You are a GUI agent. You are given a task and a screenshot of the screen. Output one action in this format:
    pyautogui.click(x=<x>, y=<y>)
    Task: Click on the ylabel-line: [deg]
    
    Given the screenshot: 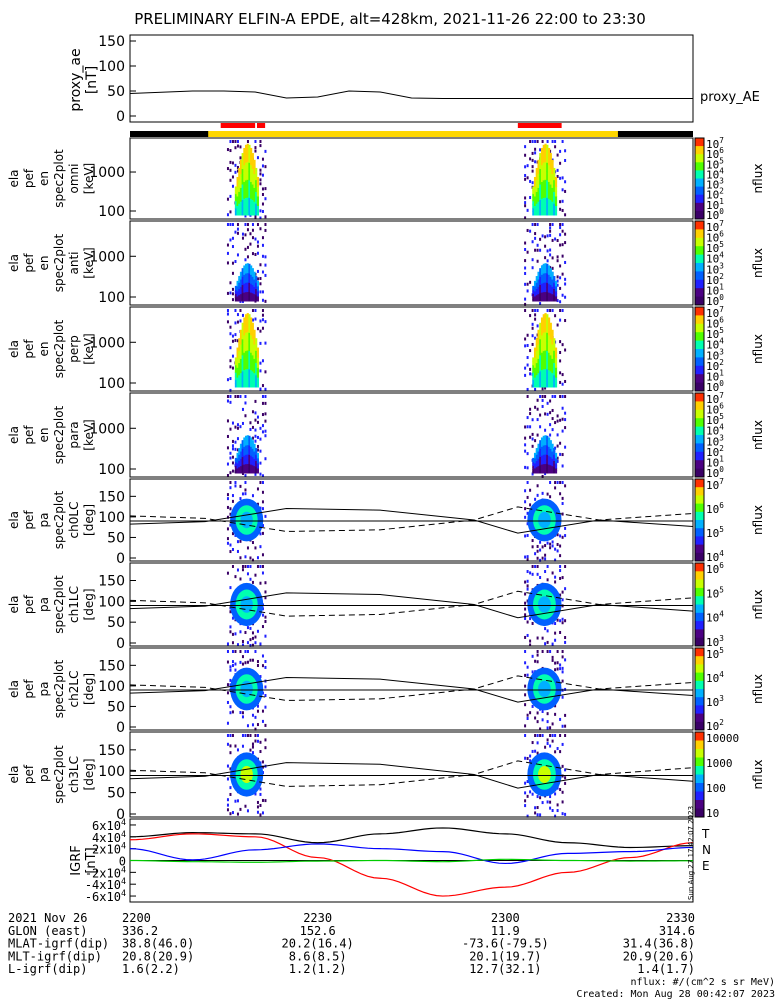 What is the action you would take?
    pyautogui.click(x=89, y=520)
    